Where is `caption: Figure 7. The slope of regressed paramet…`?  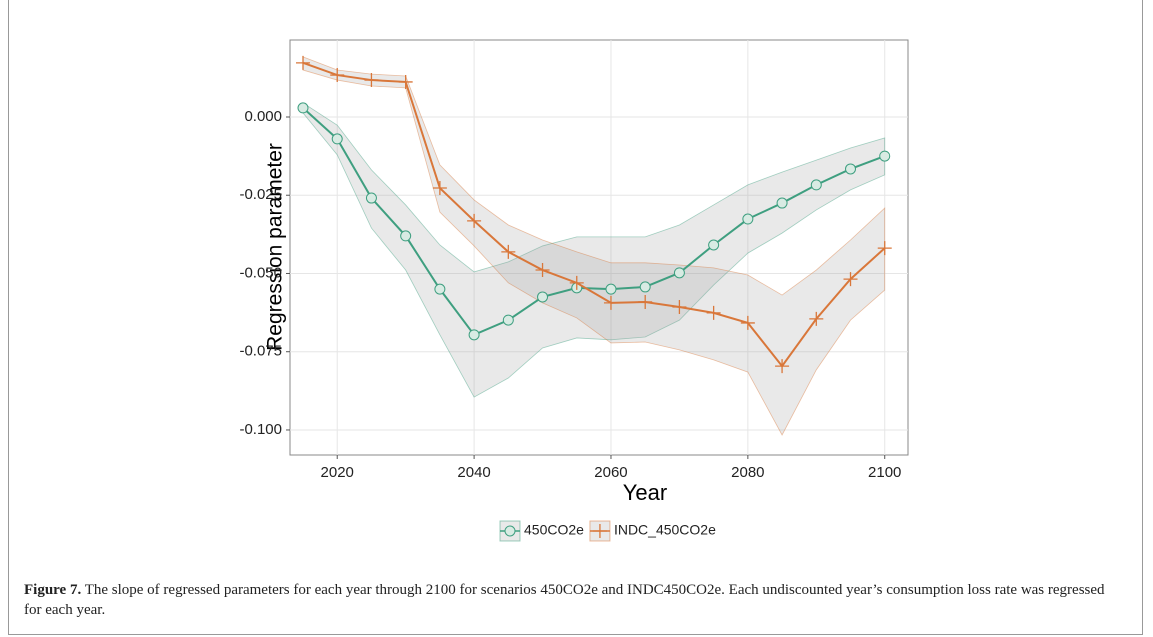 caption: Figure 7. The slope of regressed paramet… is located at coordinates (574, 600).